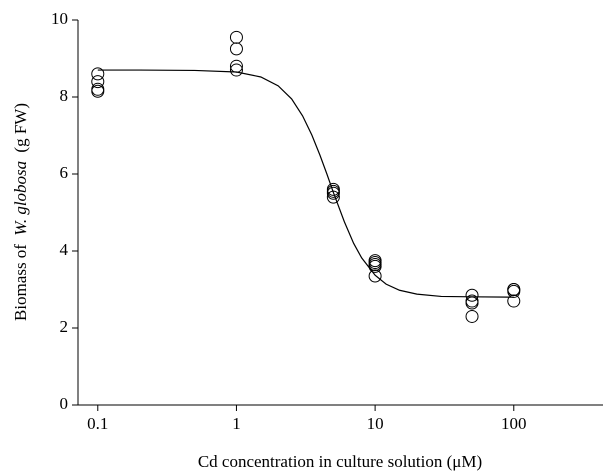 This screenshot has width=616, height=475. Describe the element at coordinates (64, 172) in the screenshot. I see `y-tick-label: 6` at that location.